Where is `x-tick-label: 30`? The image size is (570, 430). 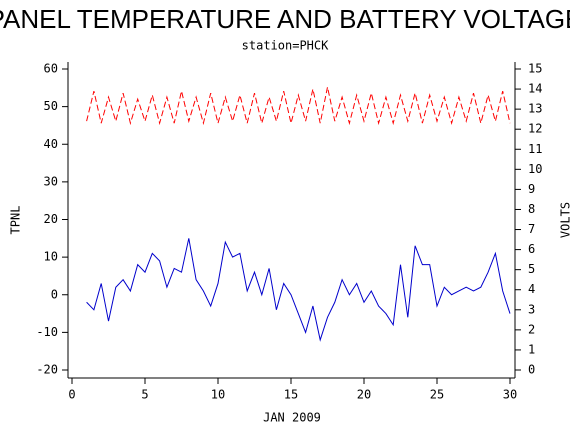
x-tick-label: 30 is located at coordinates (510, 395).